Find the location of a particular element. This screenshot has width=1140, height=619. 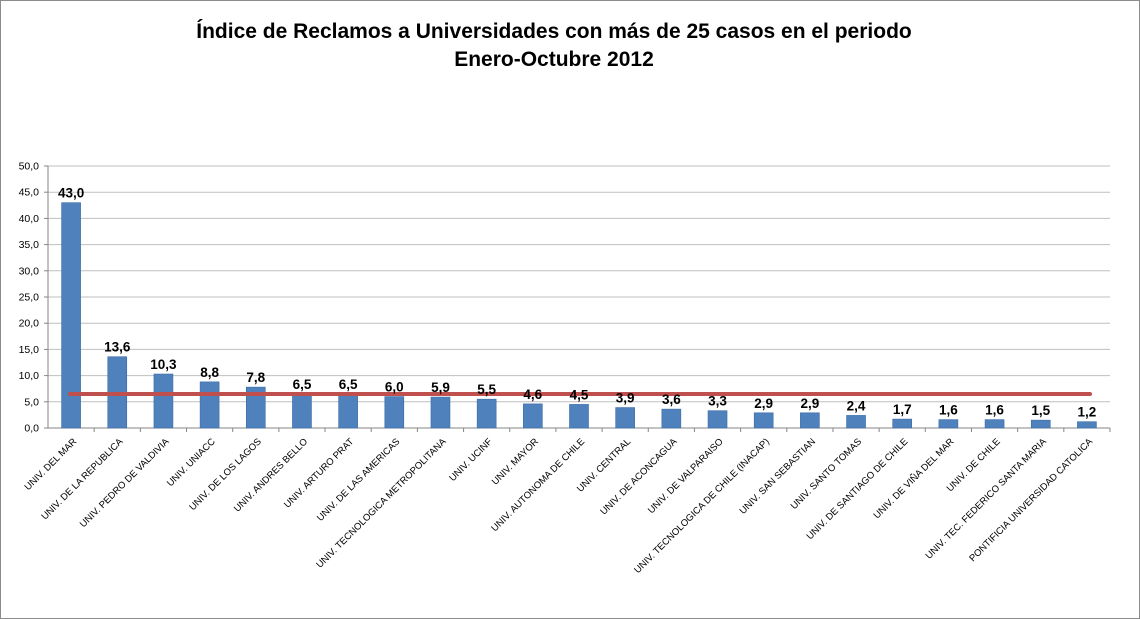

y-tick-label: 50,0 is located at coordinates (29, 167).